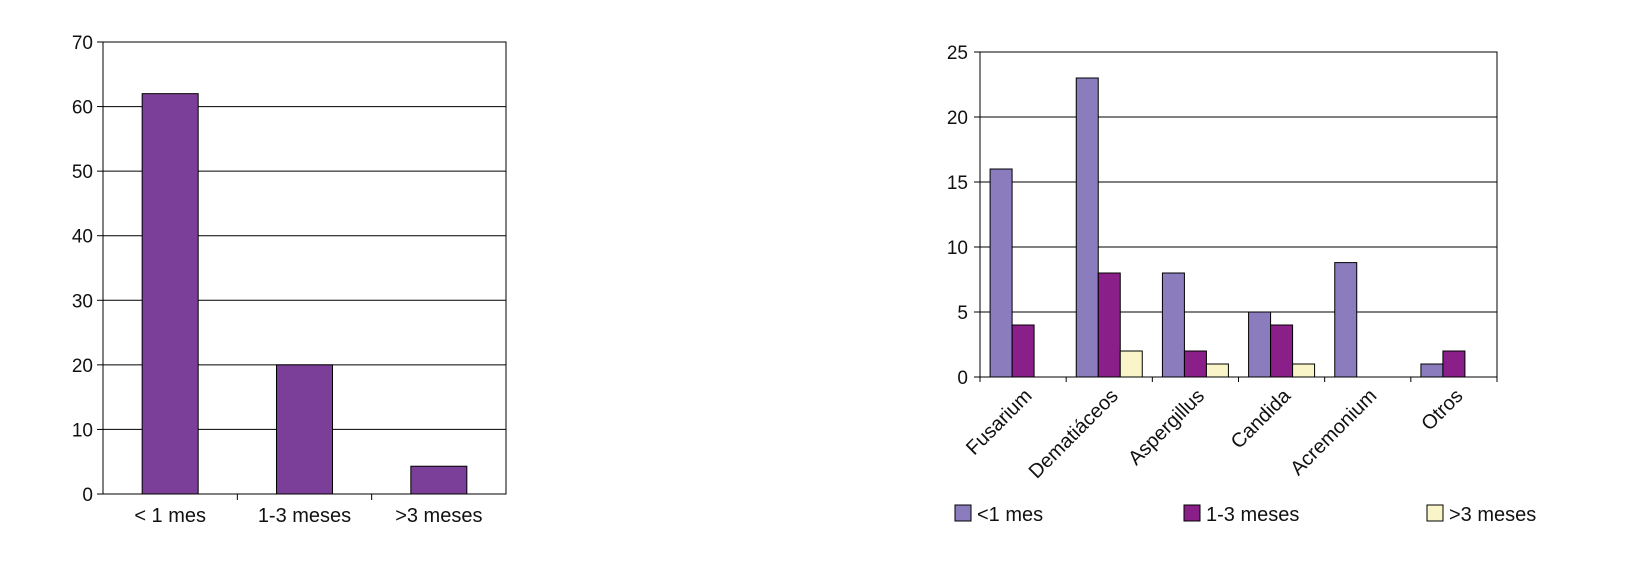 The width and height of the screenshot is (1633, 587). I want to click on x-category-label: Candida, so click(1261, 418).